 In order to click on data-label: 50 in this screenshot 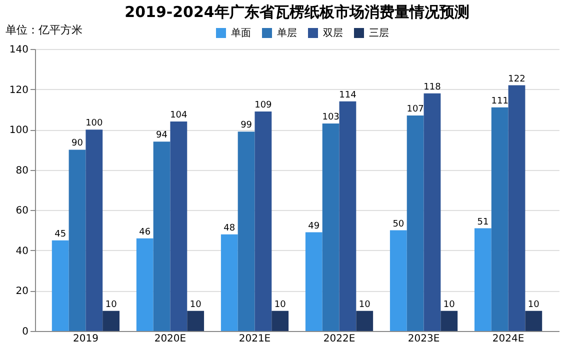, I will do `click(398, 224)`.